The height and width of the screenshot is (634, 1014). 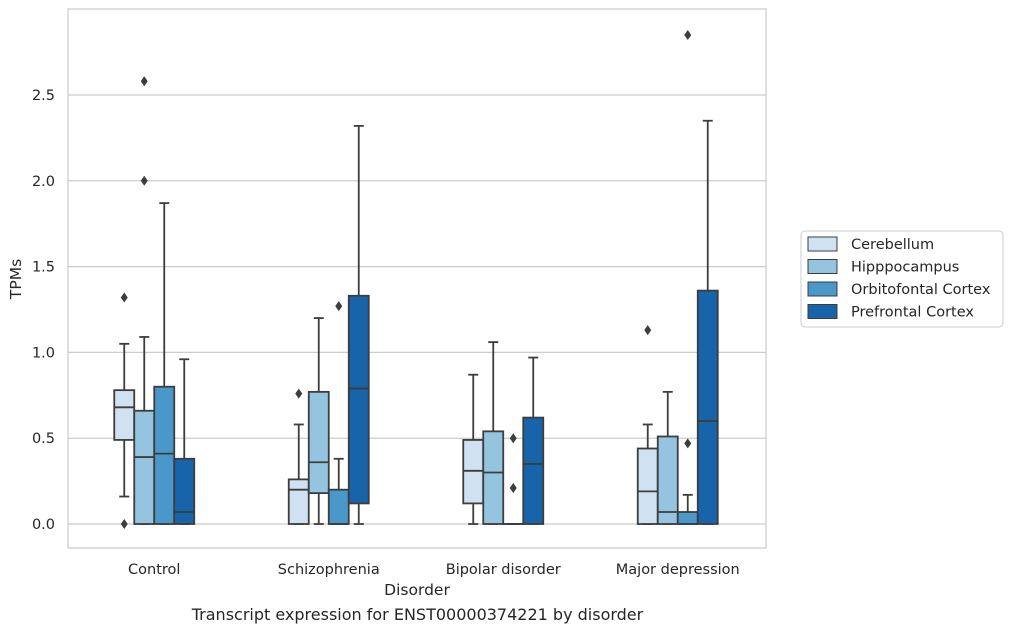 What do you see at coordinates (43, 439) in the screenshot?
I see `y-tick-label: 0.5` at bounding box center [43, 439].